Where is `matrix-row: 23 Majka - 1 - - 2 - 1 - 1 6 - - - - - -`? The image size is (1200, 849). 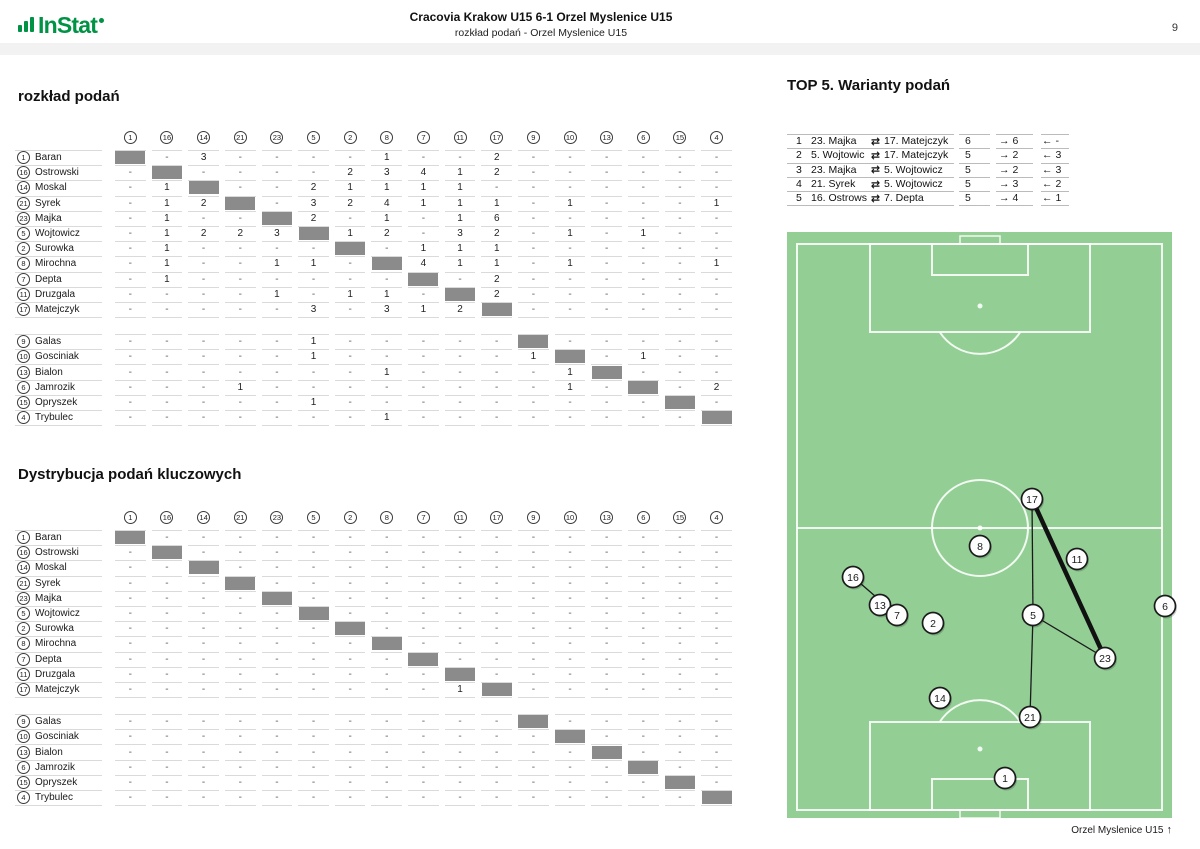
matrix-row: 23 Majka - 1 - - 2 - 1 - 1 6 - - - - - - is located at coordinates (375, 218).